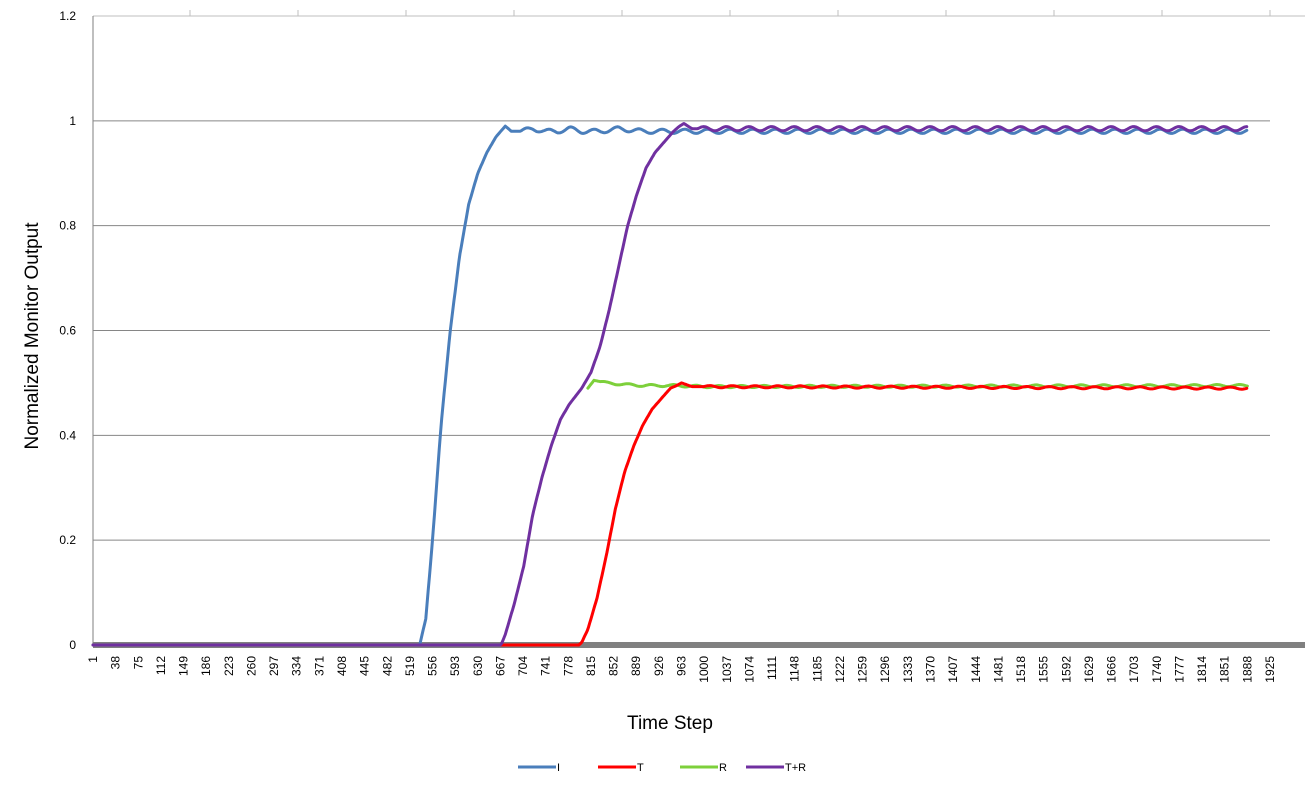  I want to click on y-tick-label: 0.6, so click(67, 331).